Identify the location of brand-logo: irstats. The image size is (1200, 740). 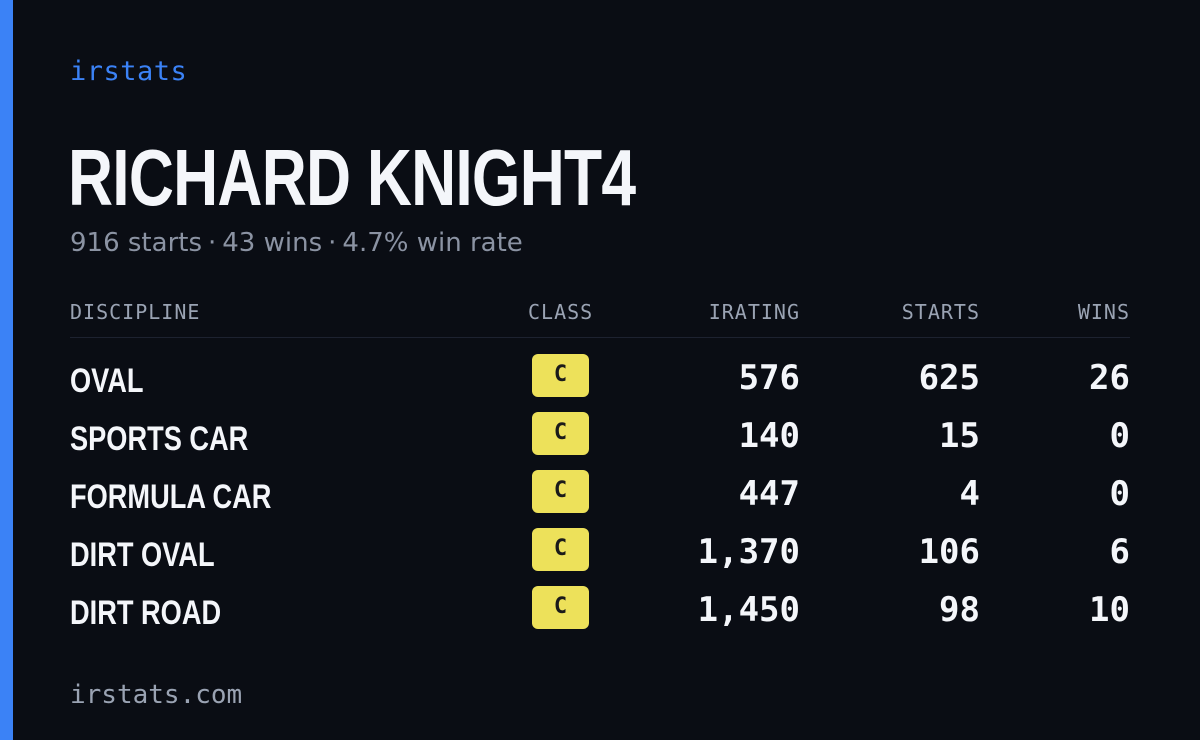
(129, 71).